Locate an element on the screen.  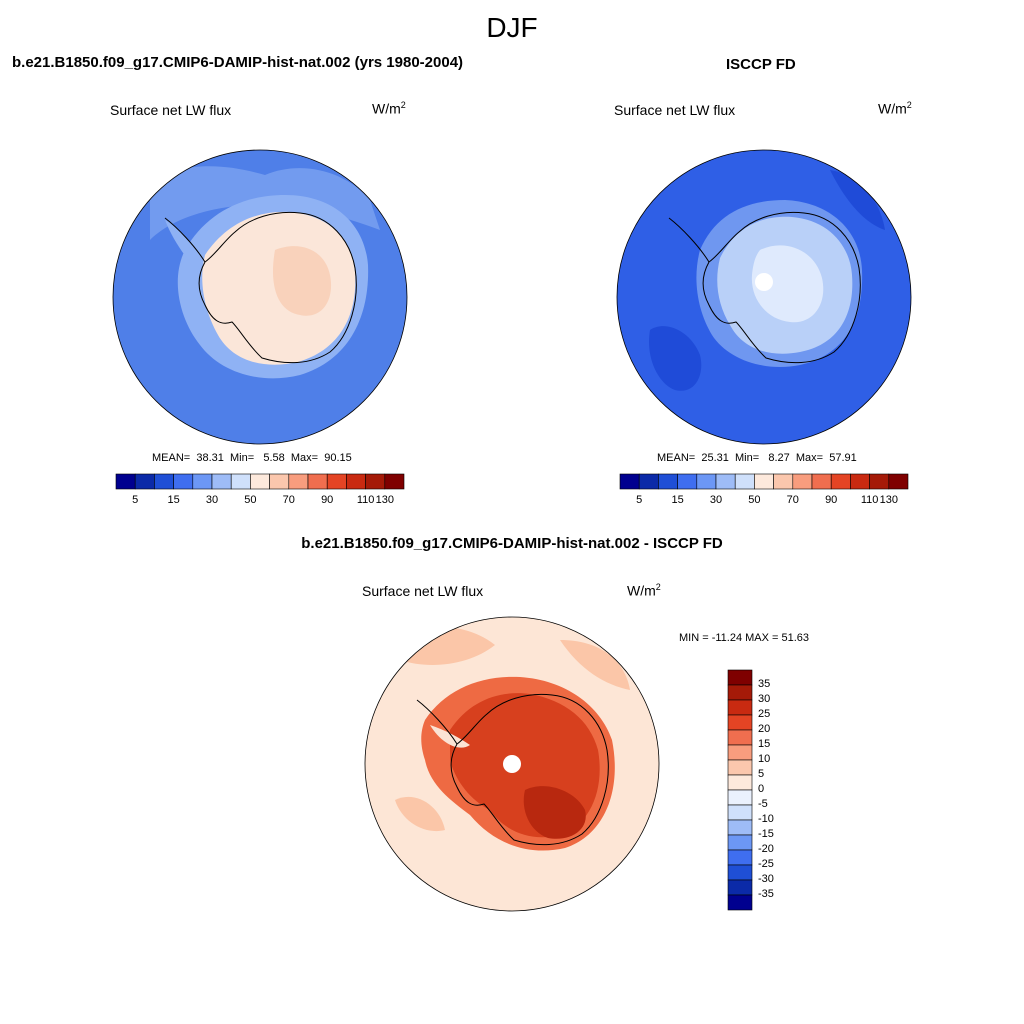
panel-2-units: W/m2 is located at coordinates (895, 108).